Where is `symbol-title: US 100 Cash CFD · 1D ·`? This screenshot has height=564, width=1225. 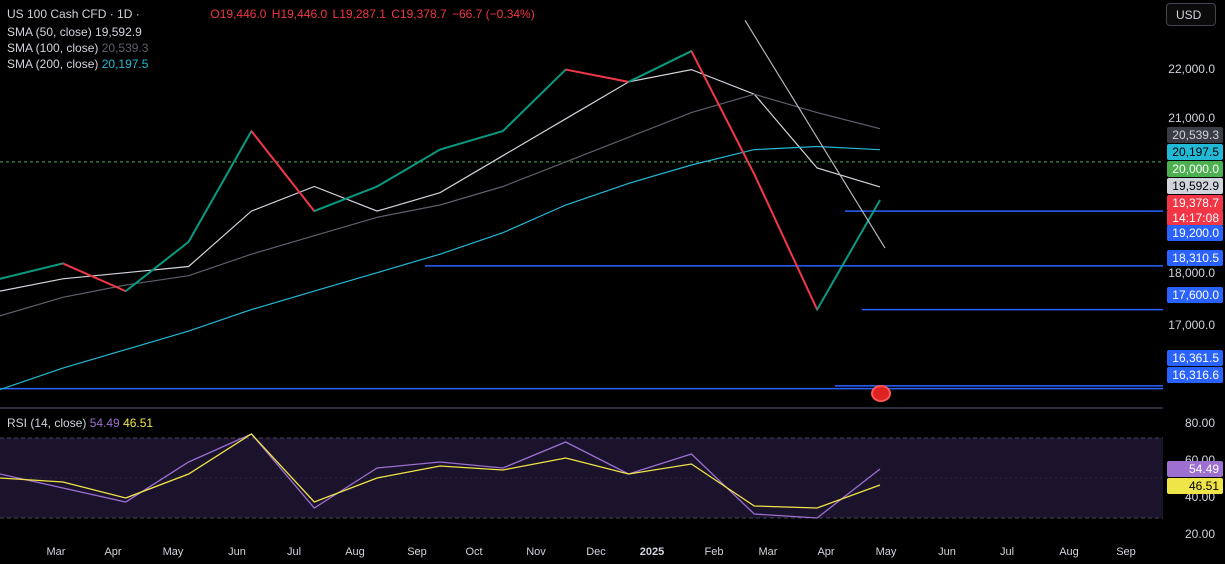 symbol-title: US 100 Cash CFD · 1D · is located at coordinates (73, 14).